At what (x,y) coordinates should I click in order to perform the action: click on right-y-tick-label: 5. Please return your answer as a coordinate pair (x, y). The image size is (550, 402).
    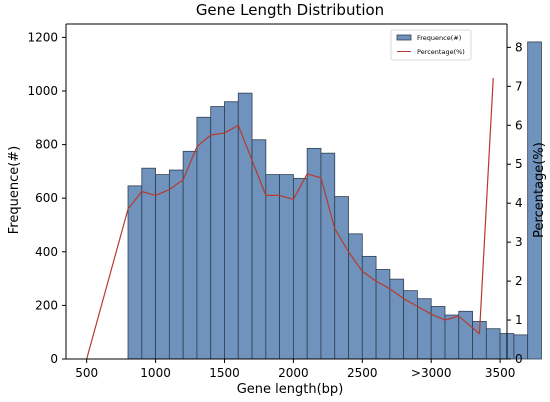
    Looking at the image, I should click on (519, 164).